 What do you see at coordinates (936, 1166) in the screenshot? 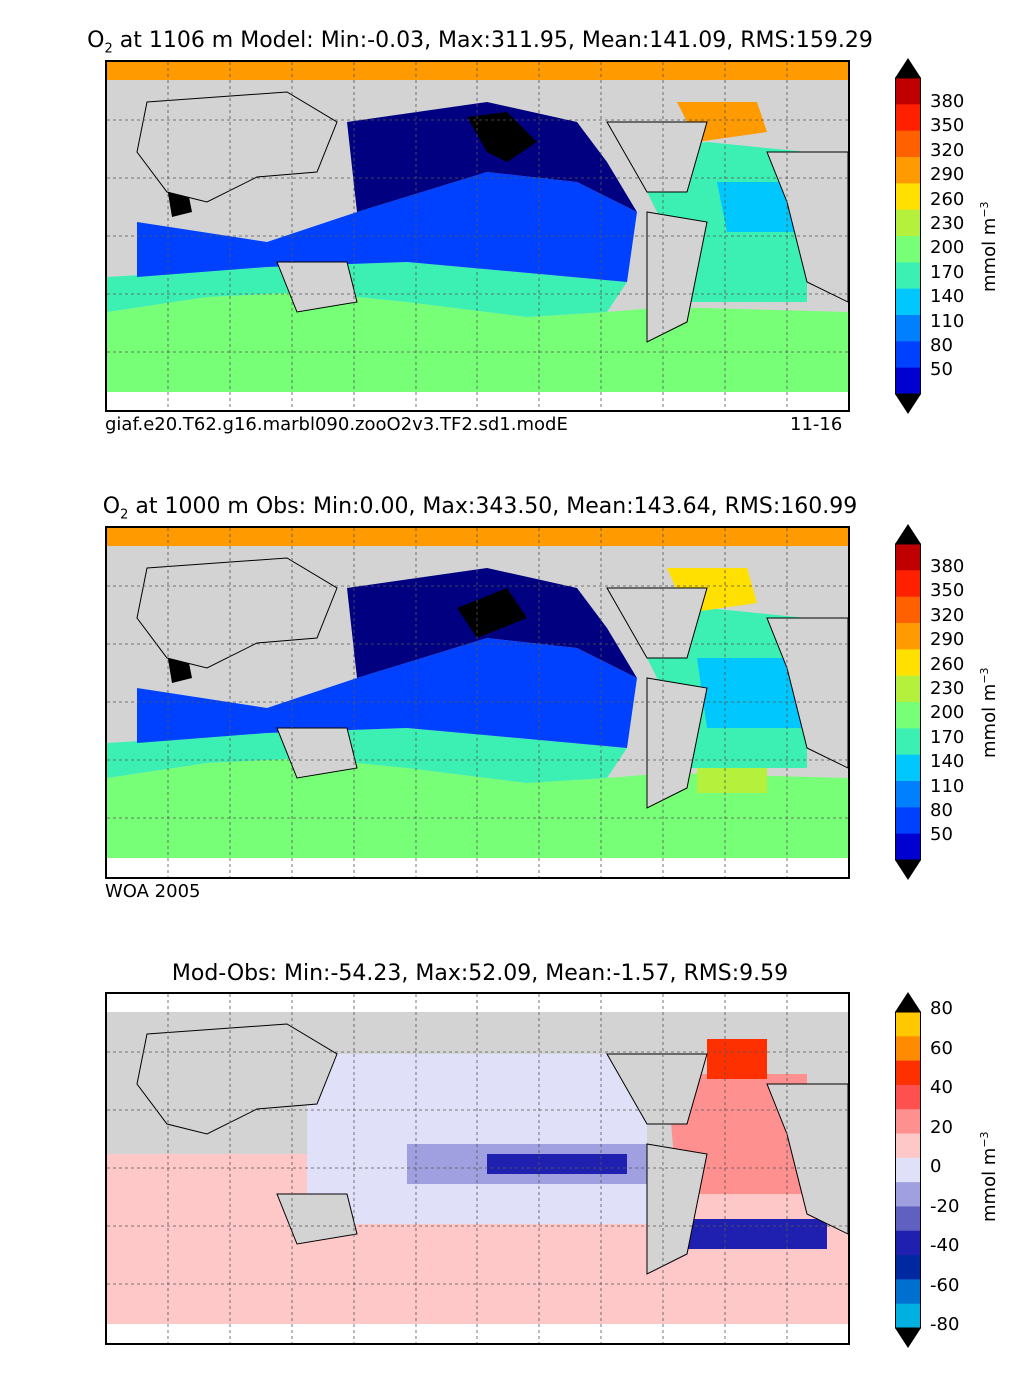
I see `colorbar-tick-label: 0` at bounding box center [936, 1166].